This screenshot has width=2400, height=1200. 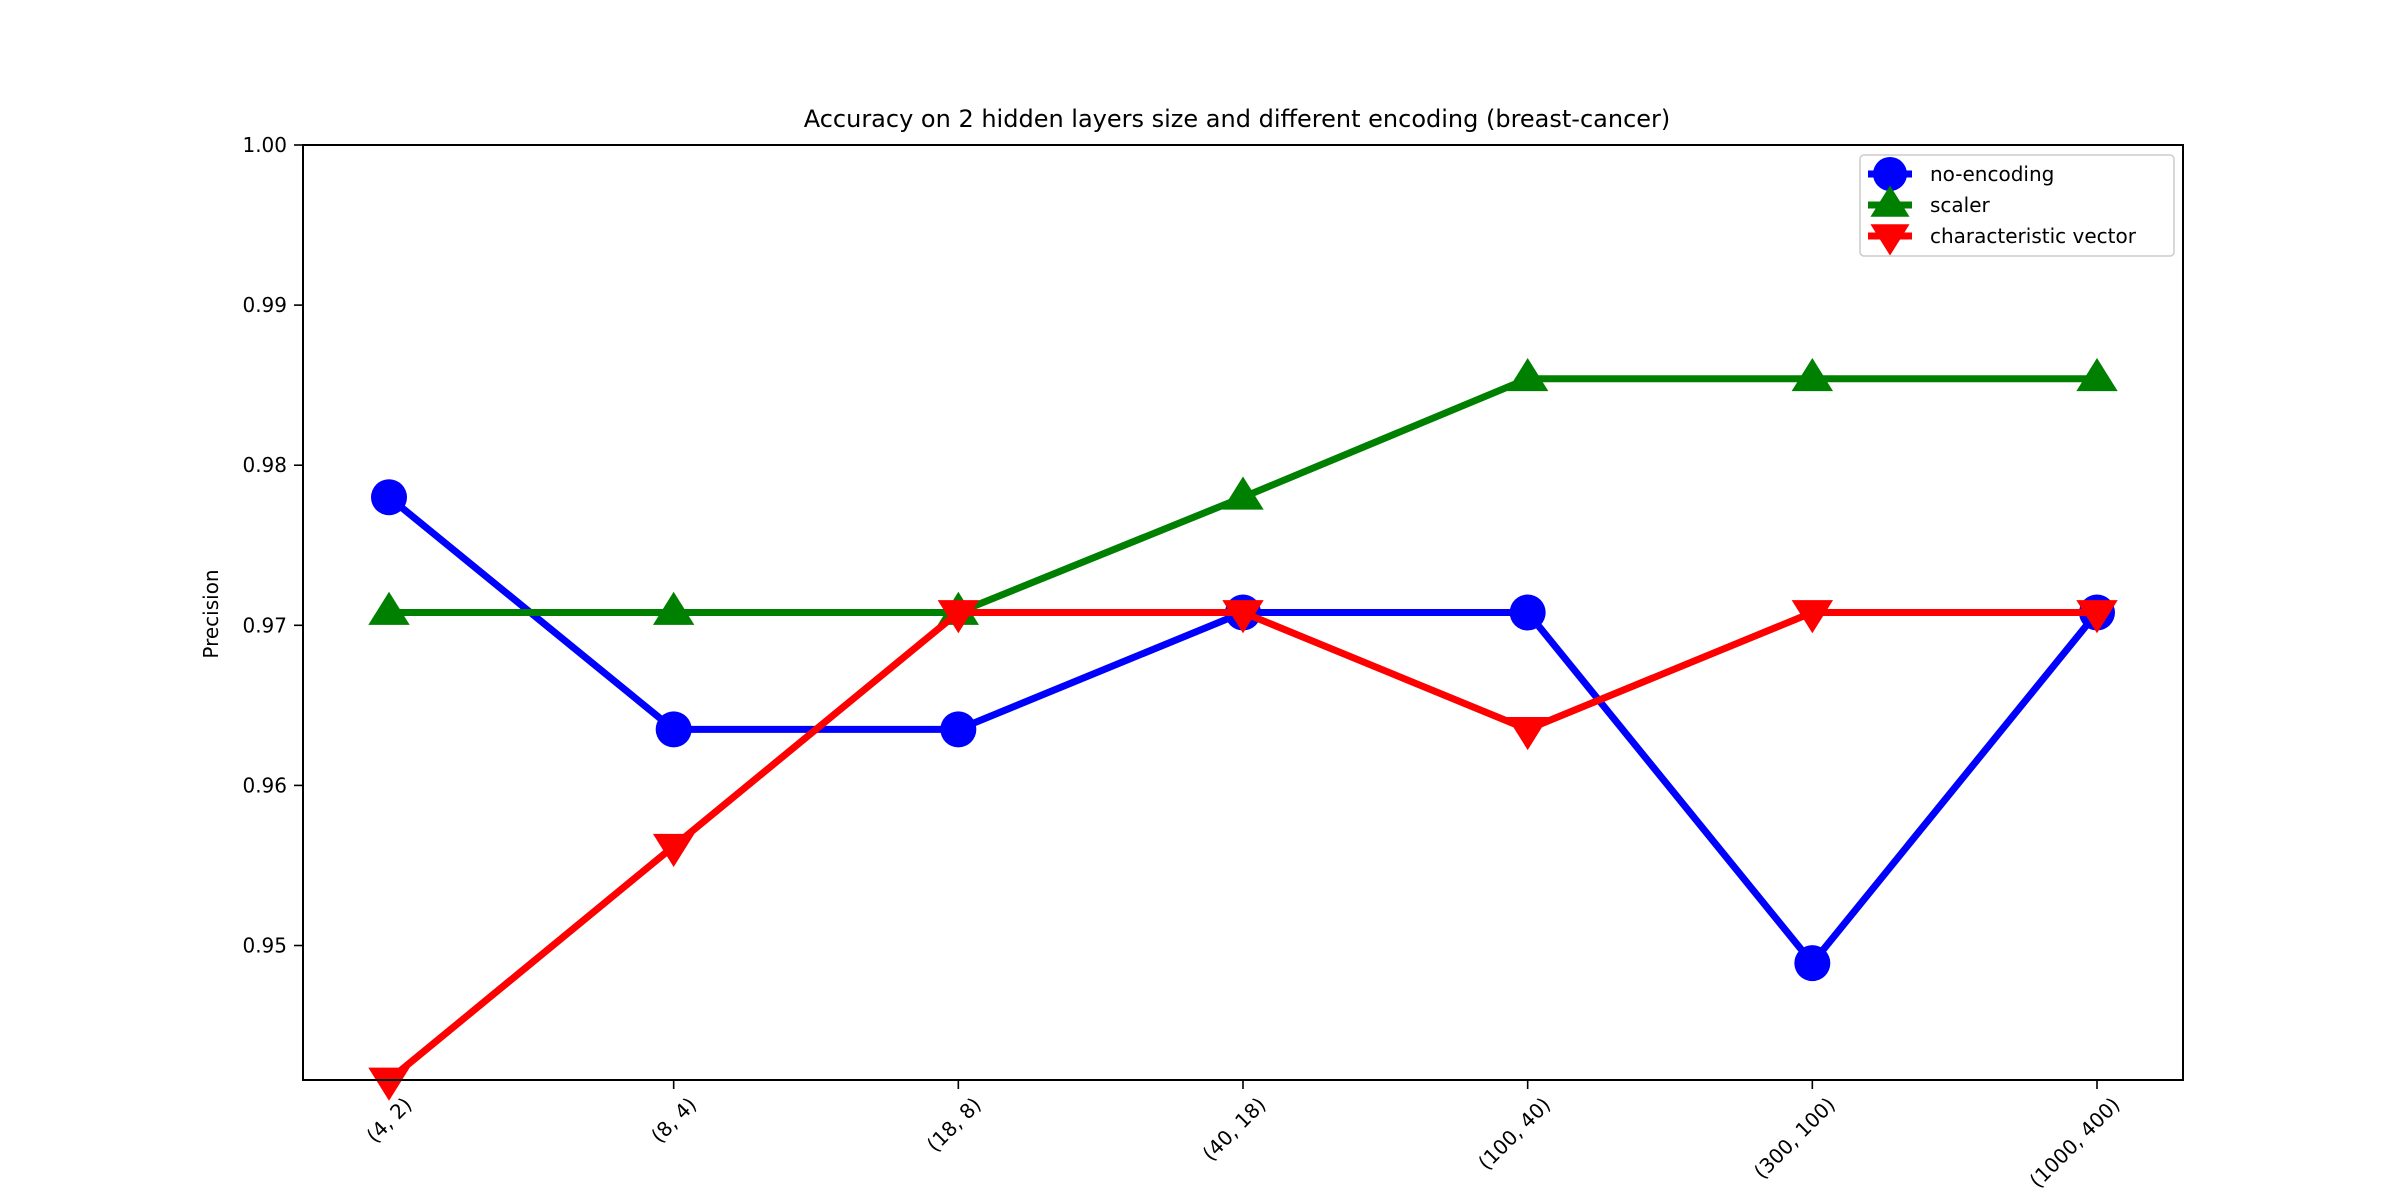 I want to click on legend-marker-characteristic-vector, so click(x=1890, y=240).